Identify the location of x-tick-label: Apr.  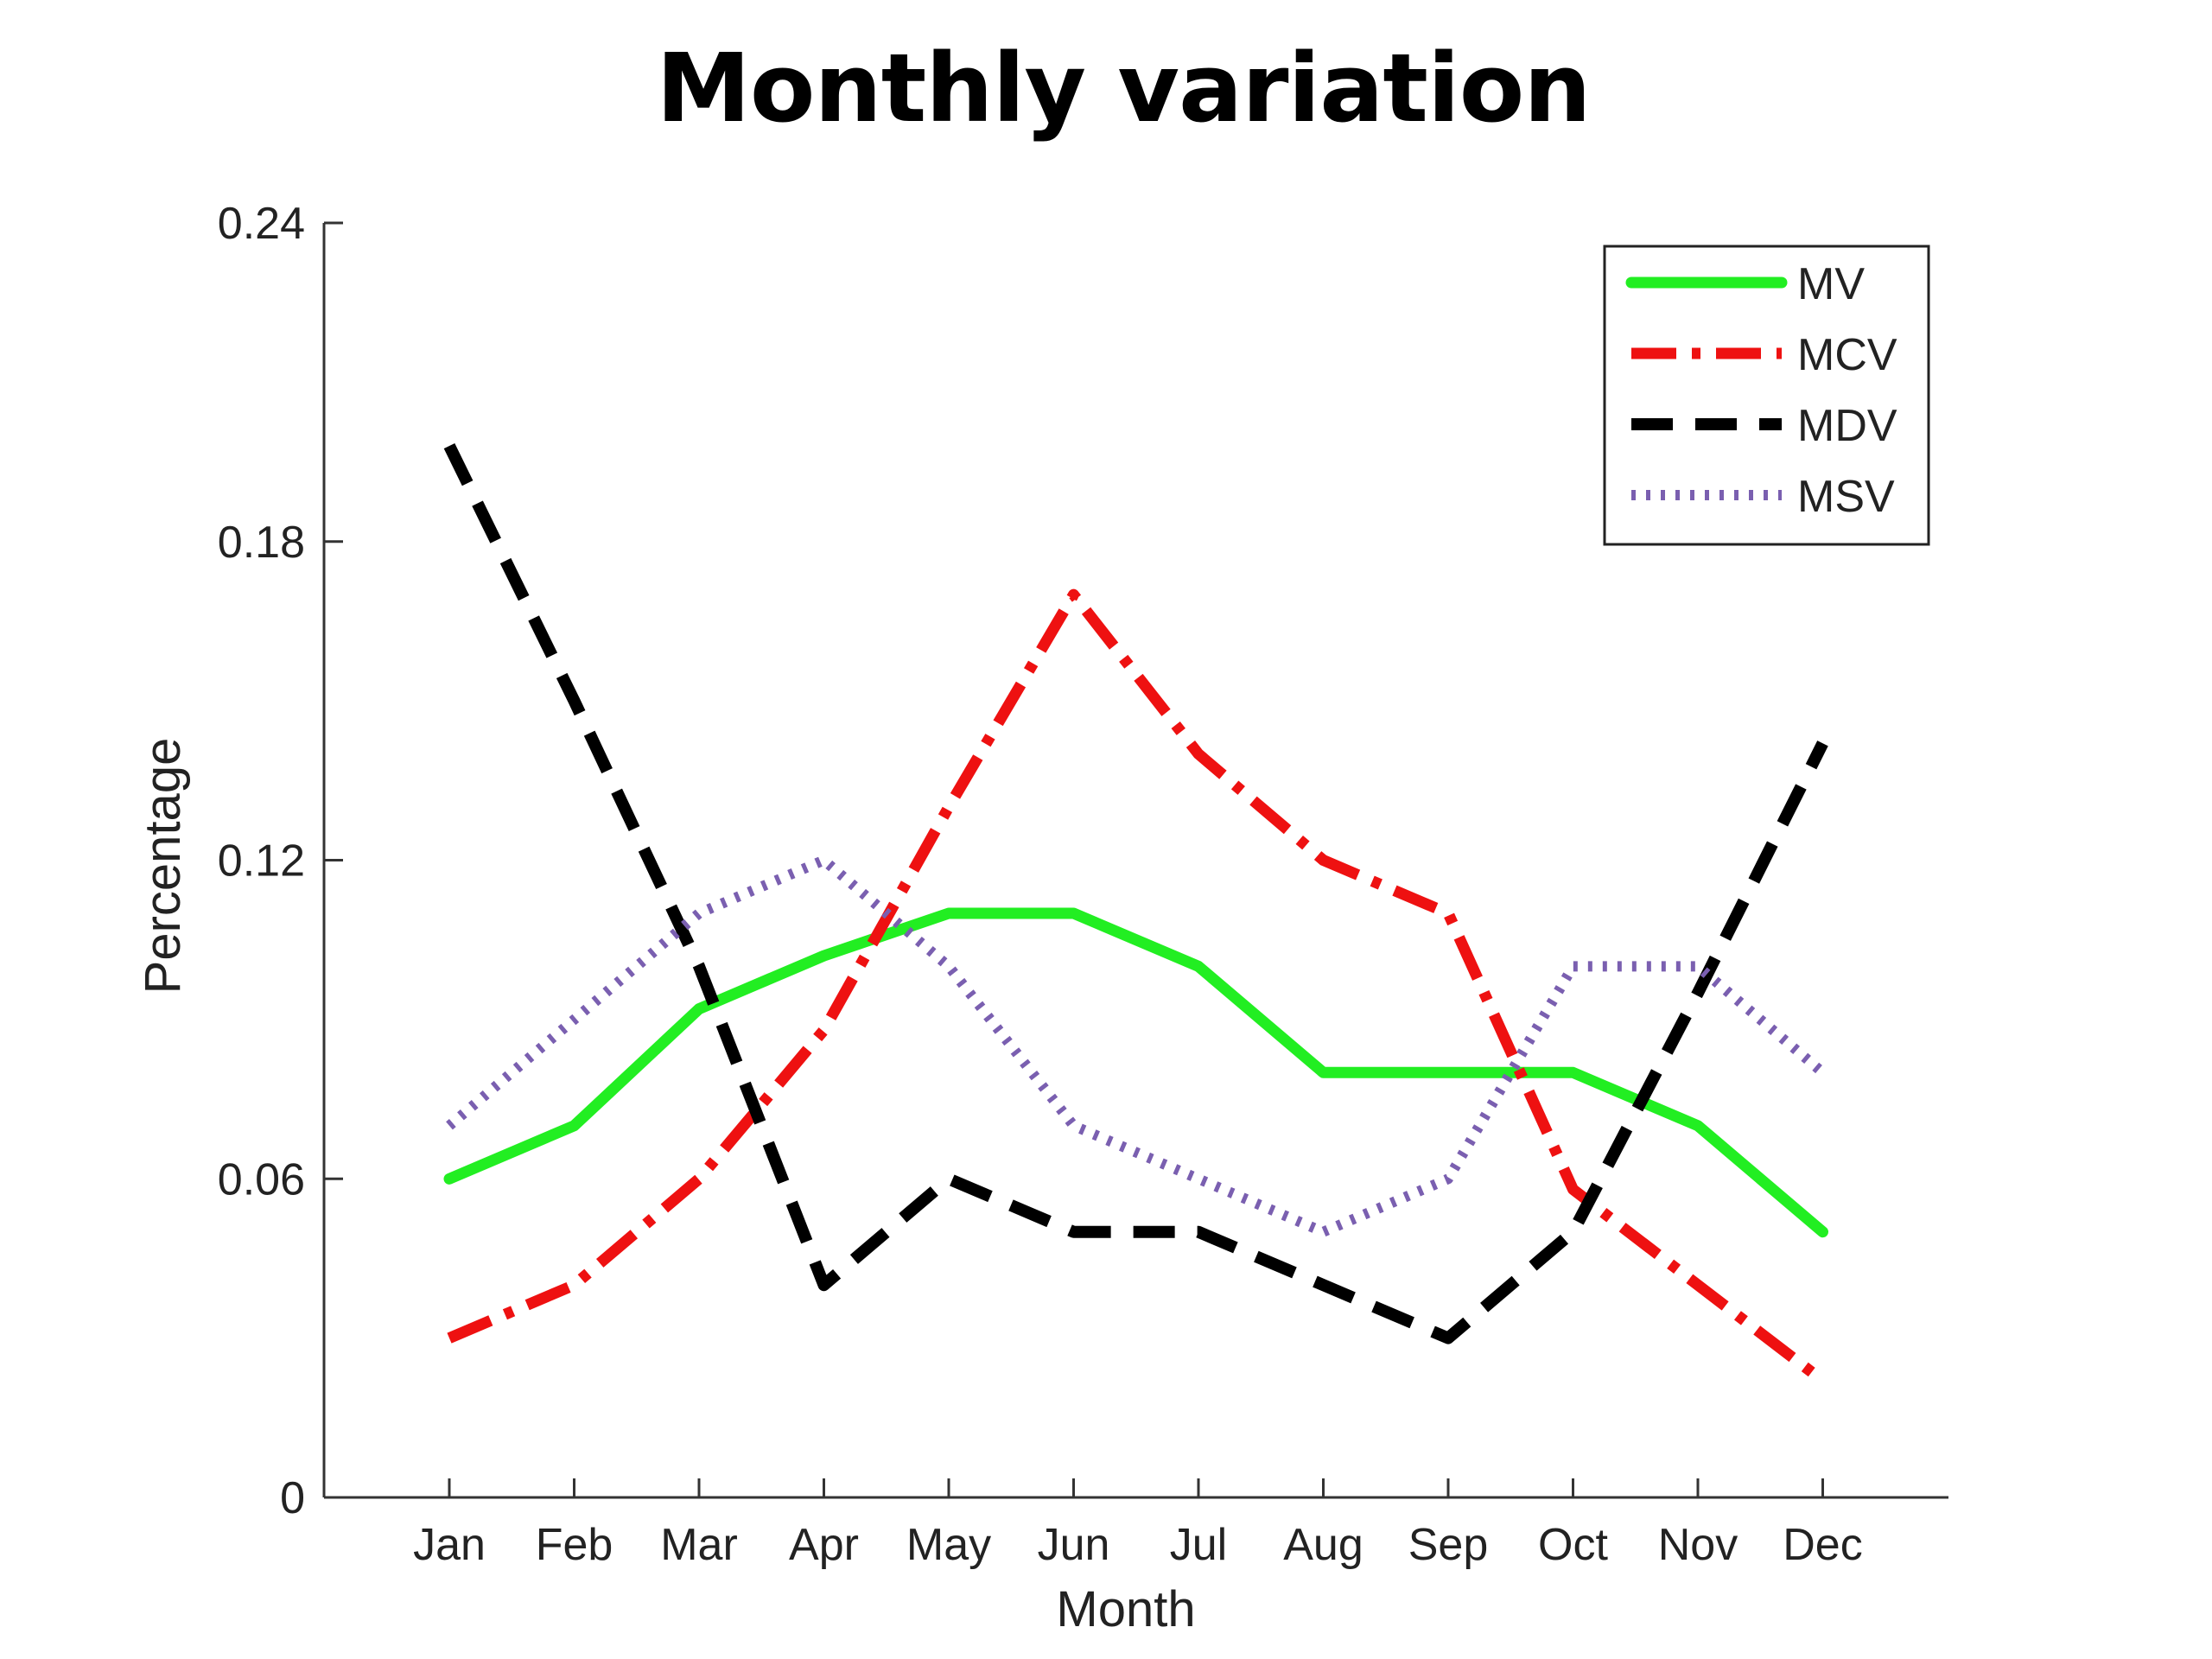
(824, 1545).